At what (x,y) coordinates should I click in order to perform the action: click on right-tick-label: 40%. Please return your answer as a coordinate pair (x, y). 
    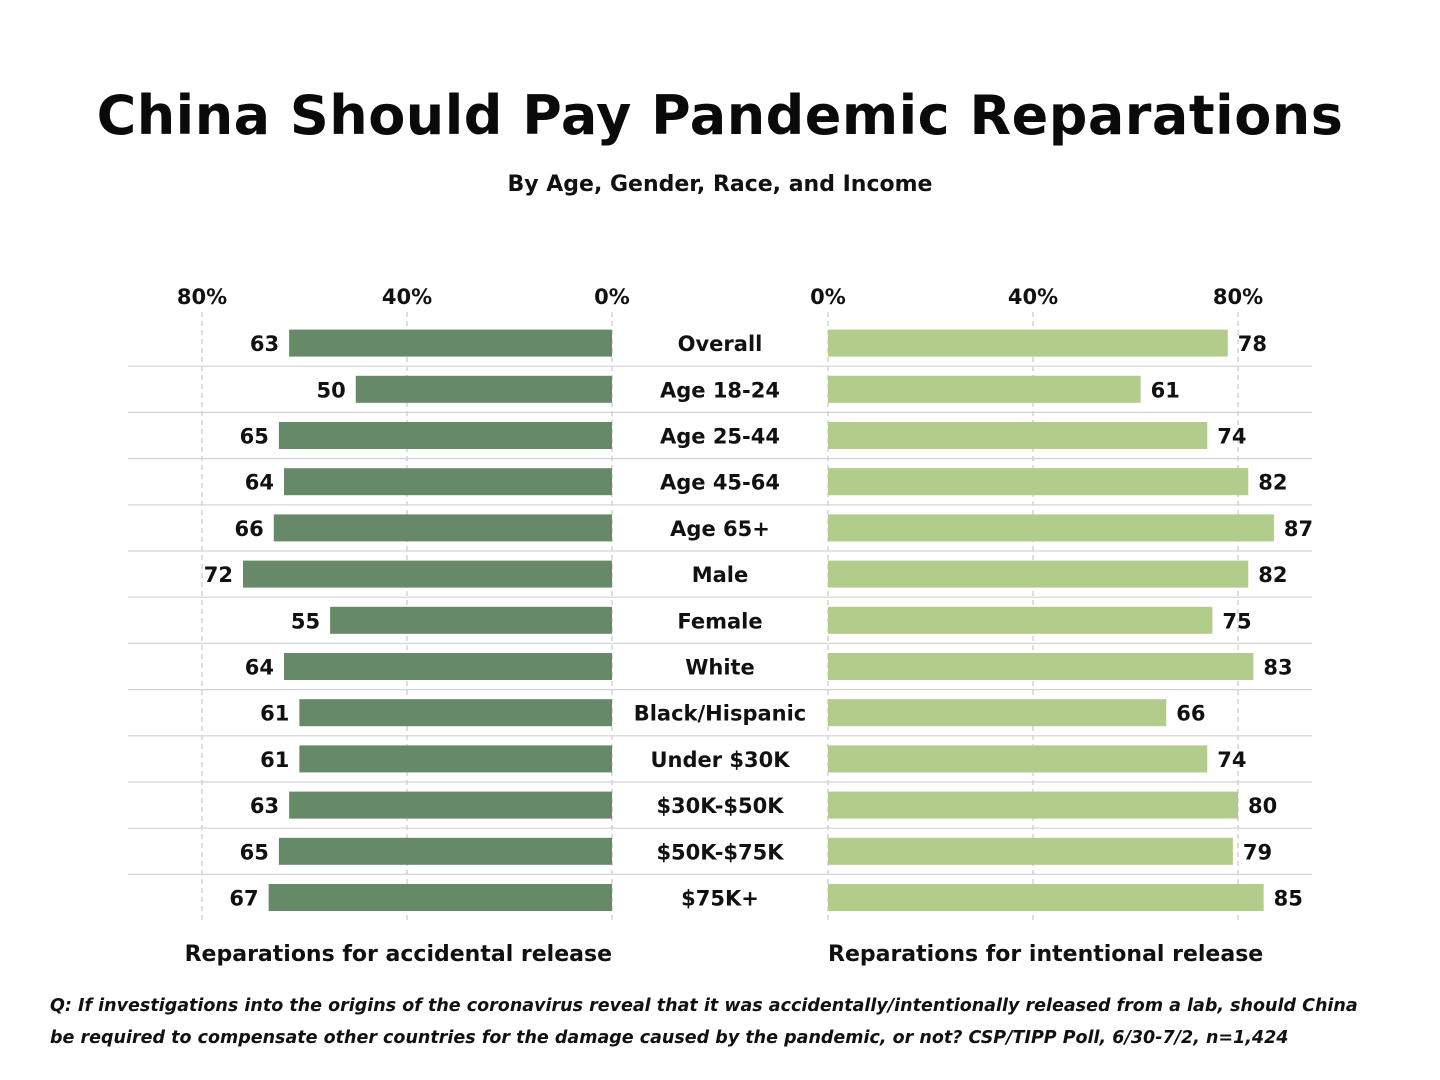
    Looking at the image, I should click on (1033, 297).